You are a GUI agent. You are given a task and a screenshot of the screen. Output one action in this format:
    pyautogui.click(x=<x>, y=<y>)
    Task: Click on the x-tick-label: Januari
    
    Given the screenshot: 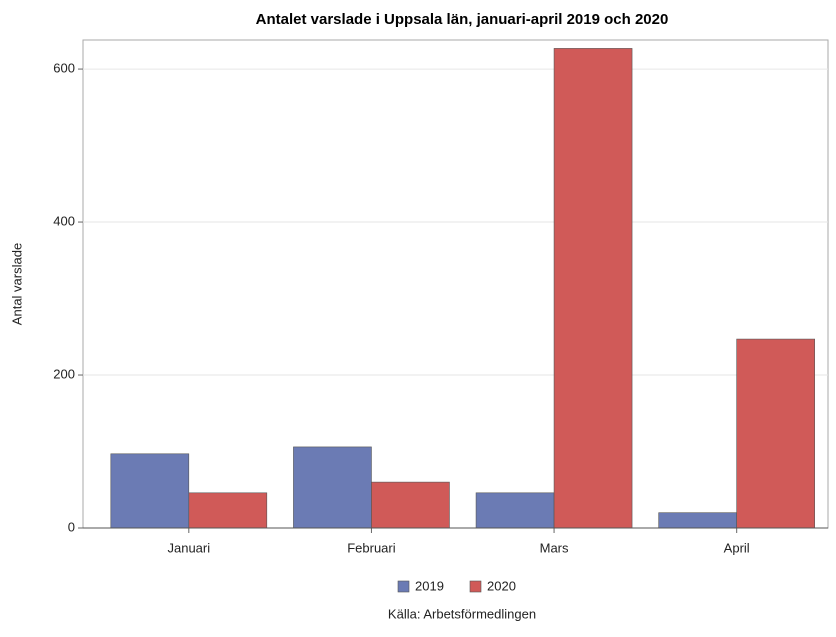 What is the action you would take?
    pyautogui.click(x=188, y=547)
    